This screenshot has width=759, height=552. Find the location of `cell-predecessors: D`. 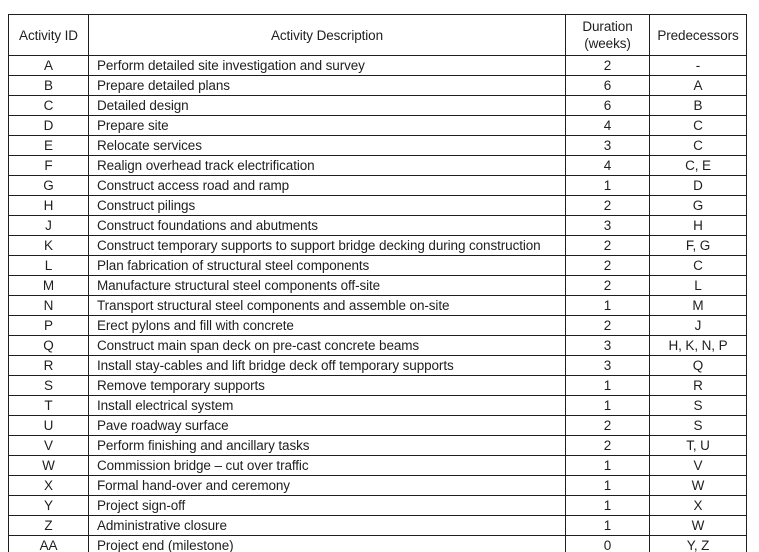

cell-predecessors: D is located at coordinates (698, 185).